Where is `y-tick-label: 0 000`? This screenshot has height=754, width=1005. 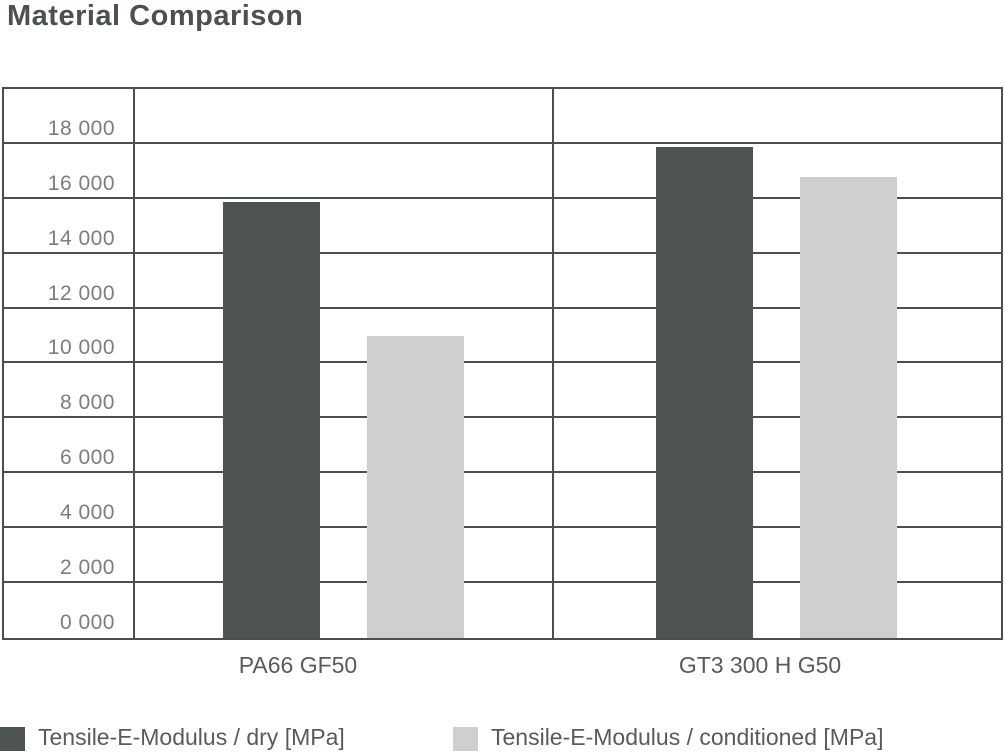 y-tick-label: 0 000 is located at coordinates (87, 622).